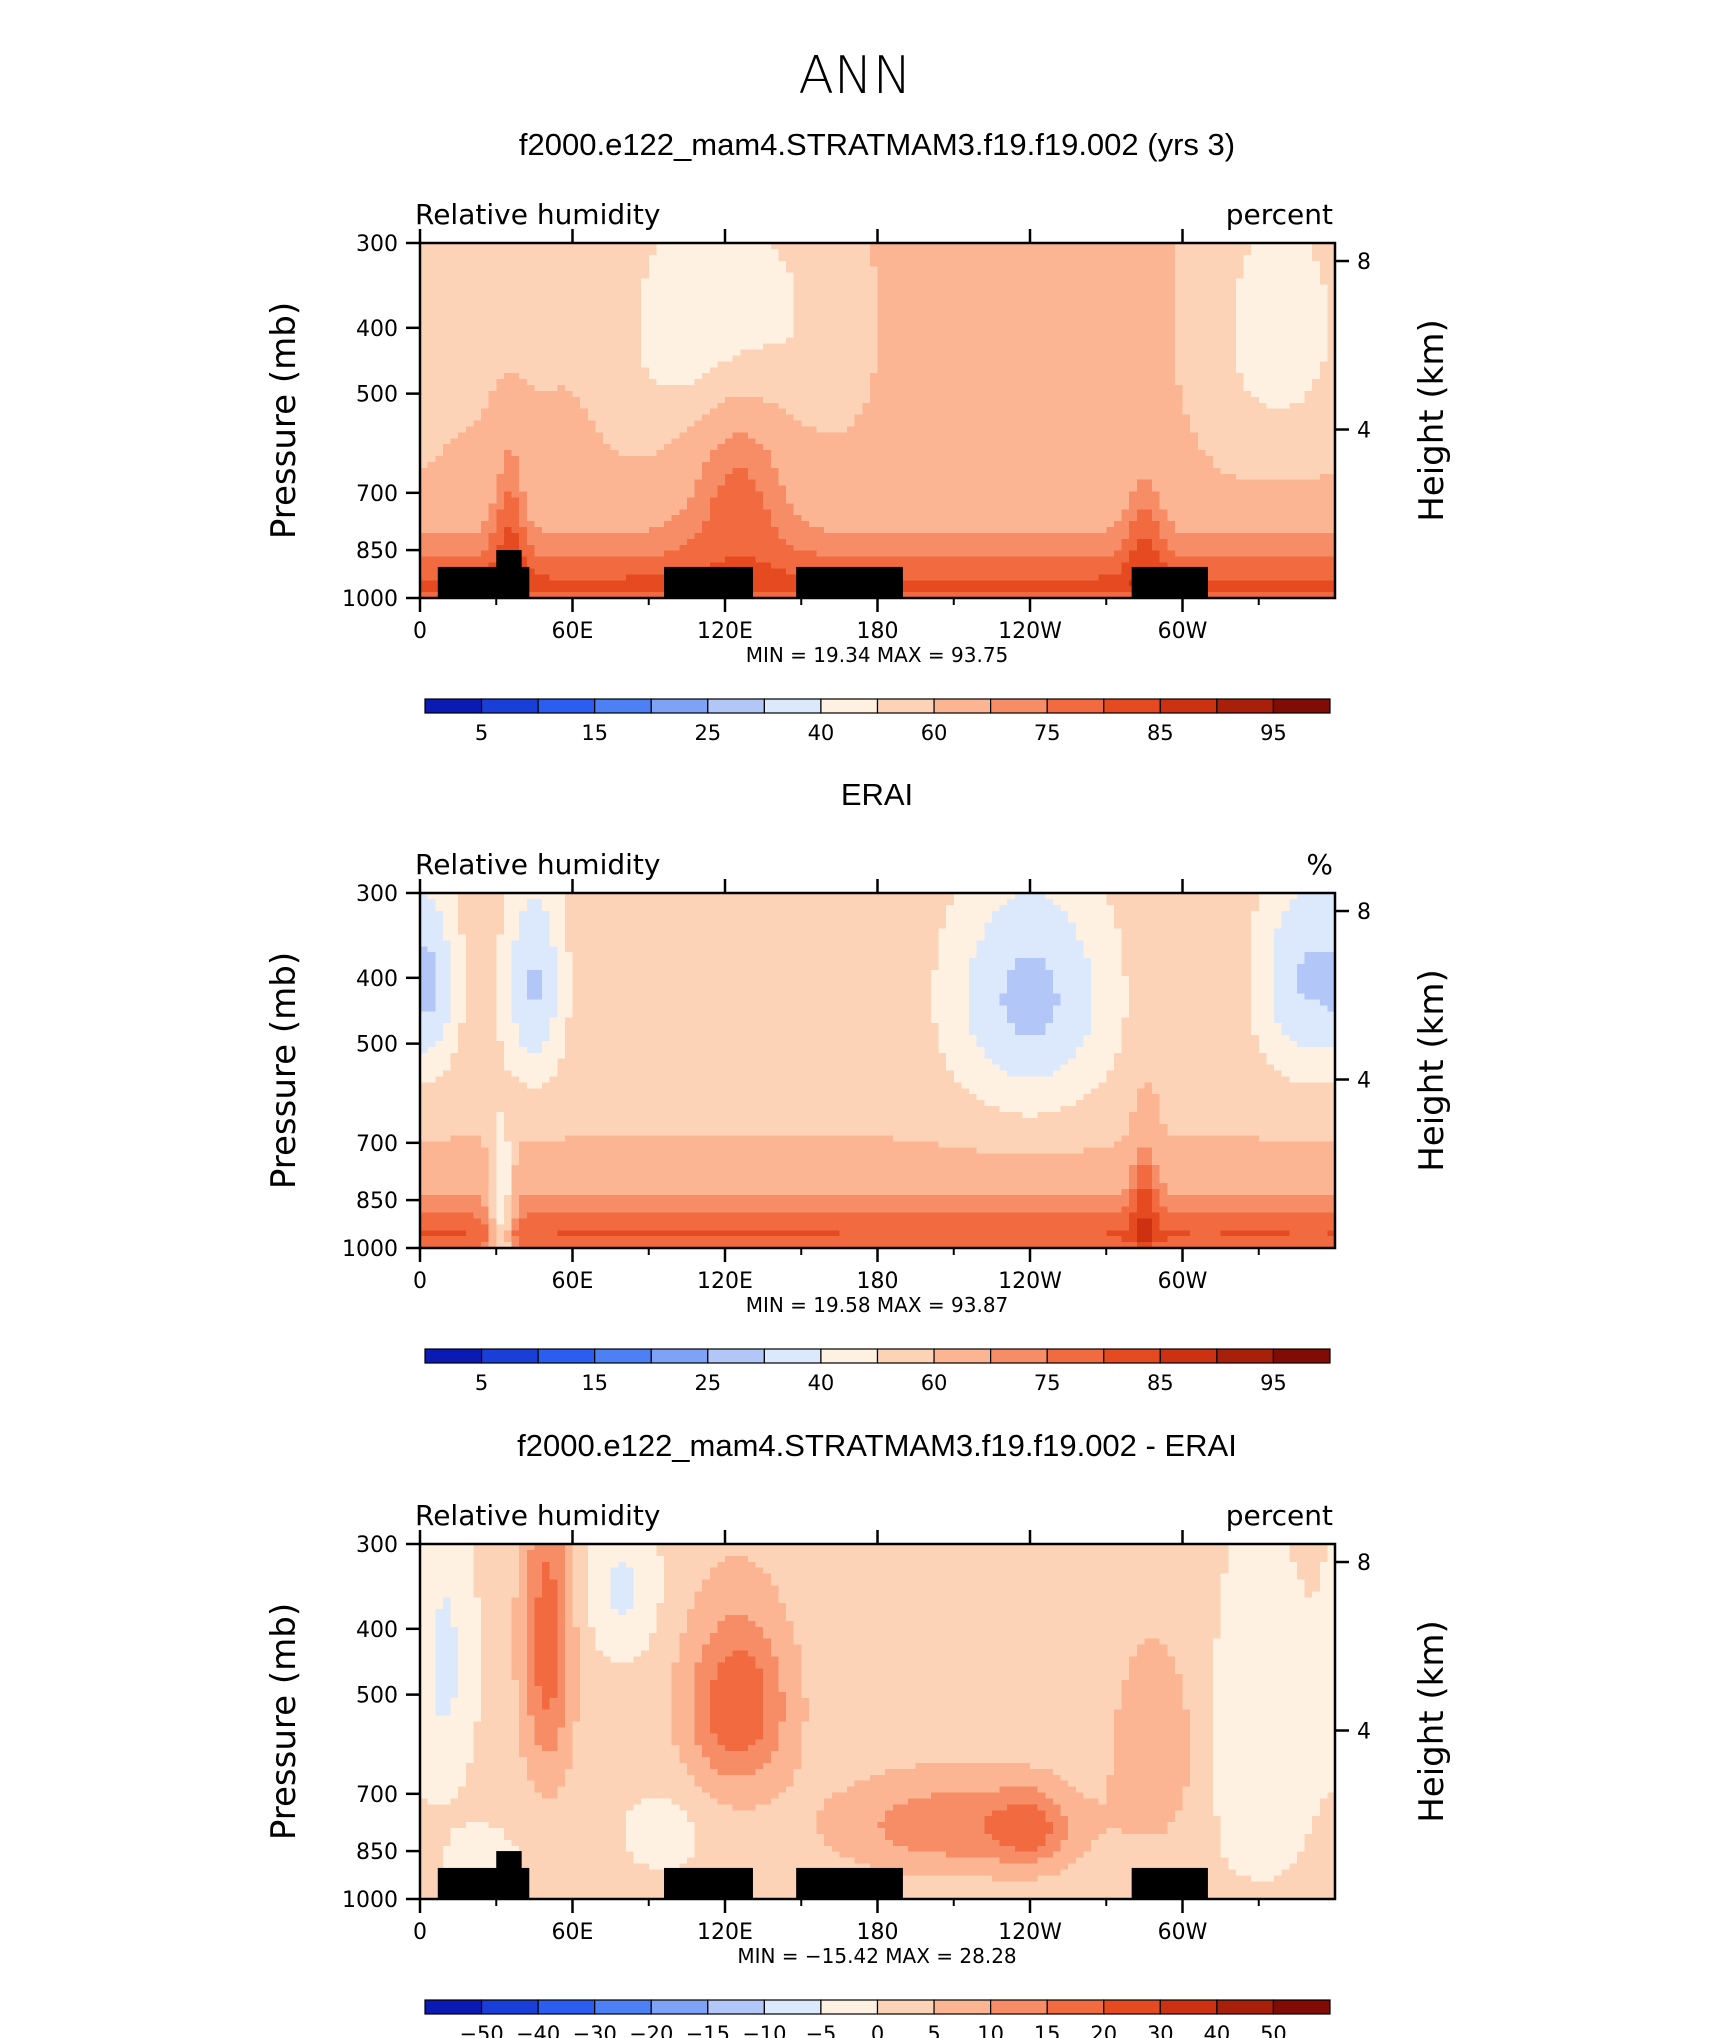  Describe the element at coordinates (1432, 1721) in the screenshot. I see `y-right-axis-label: Height (km)` at that location.